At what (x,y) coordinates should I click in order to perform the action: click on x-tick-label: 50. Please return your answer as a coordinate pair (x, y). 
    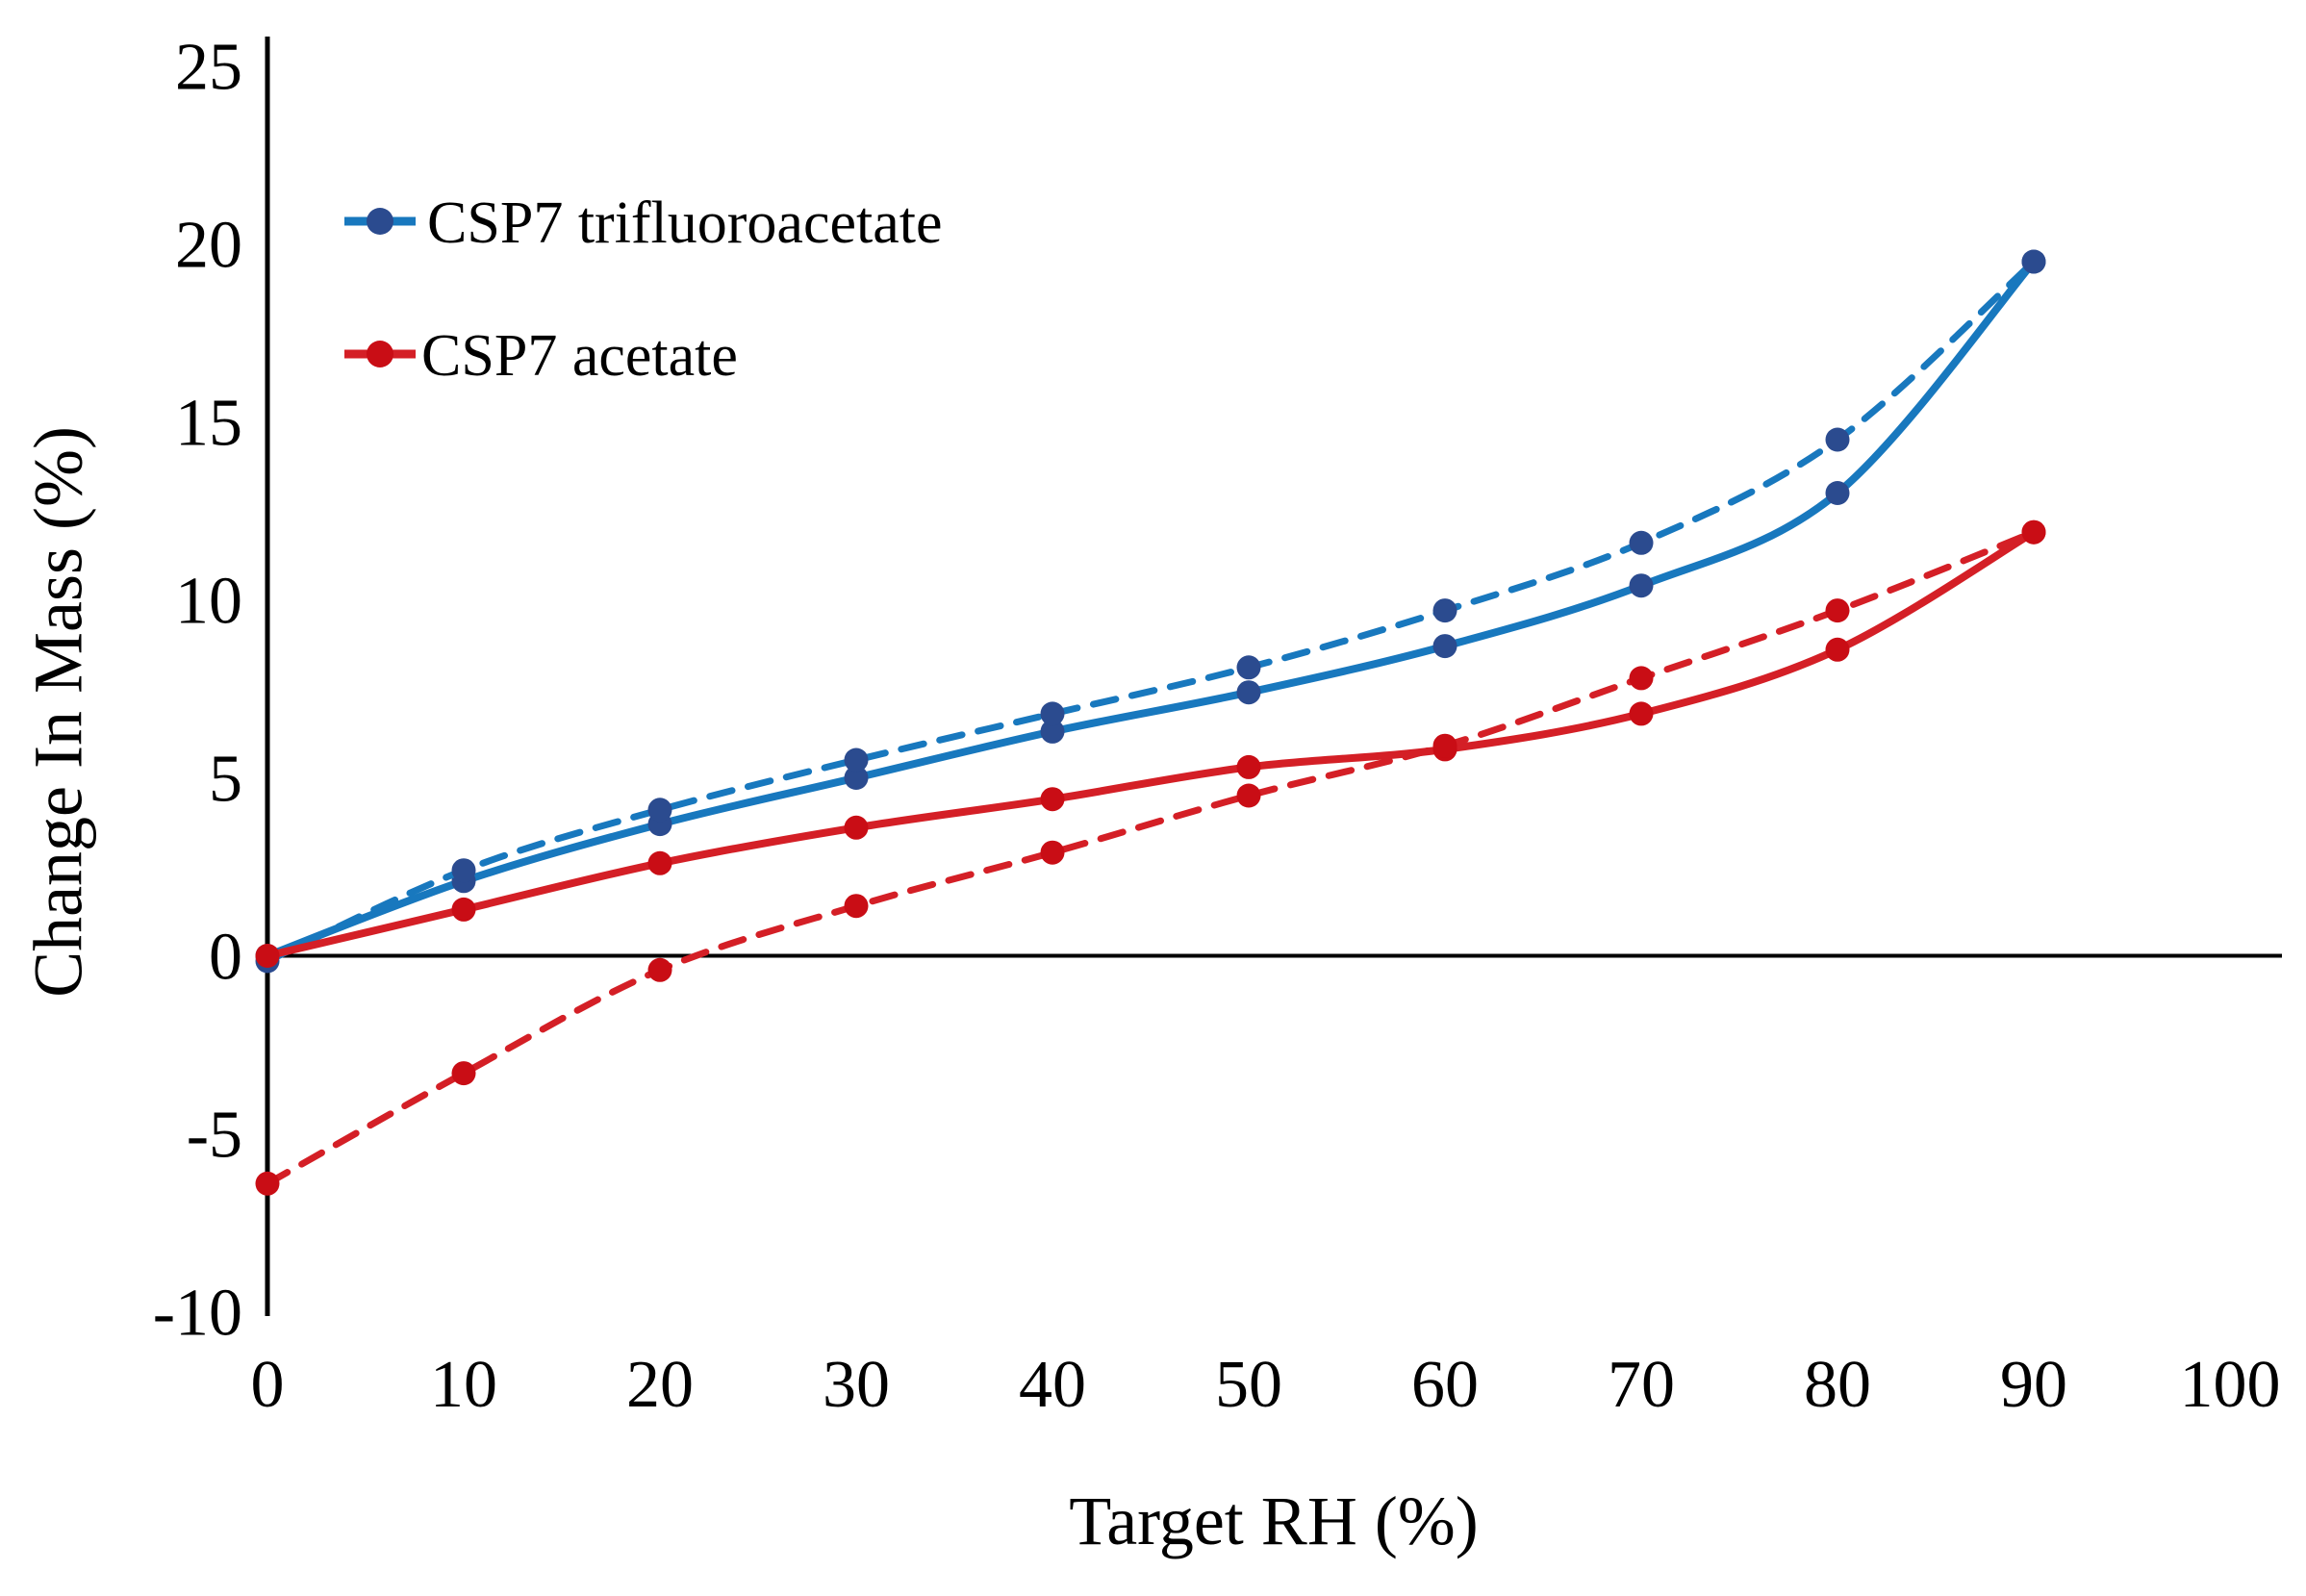
    Looking at the image, I should click on (1248, 1385).